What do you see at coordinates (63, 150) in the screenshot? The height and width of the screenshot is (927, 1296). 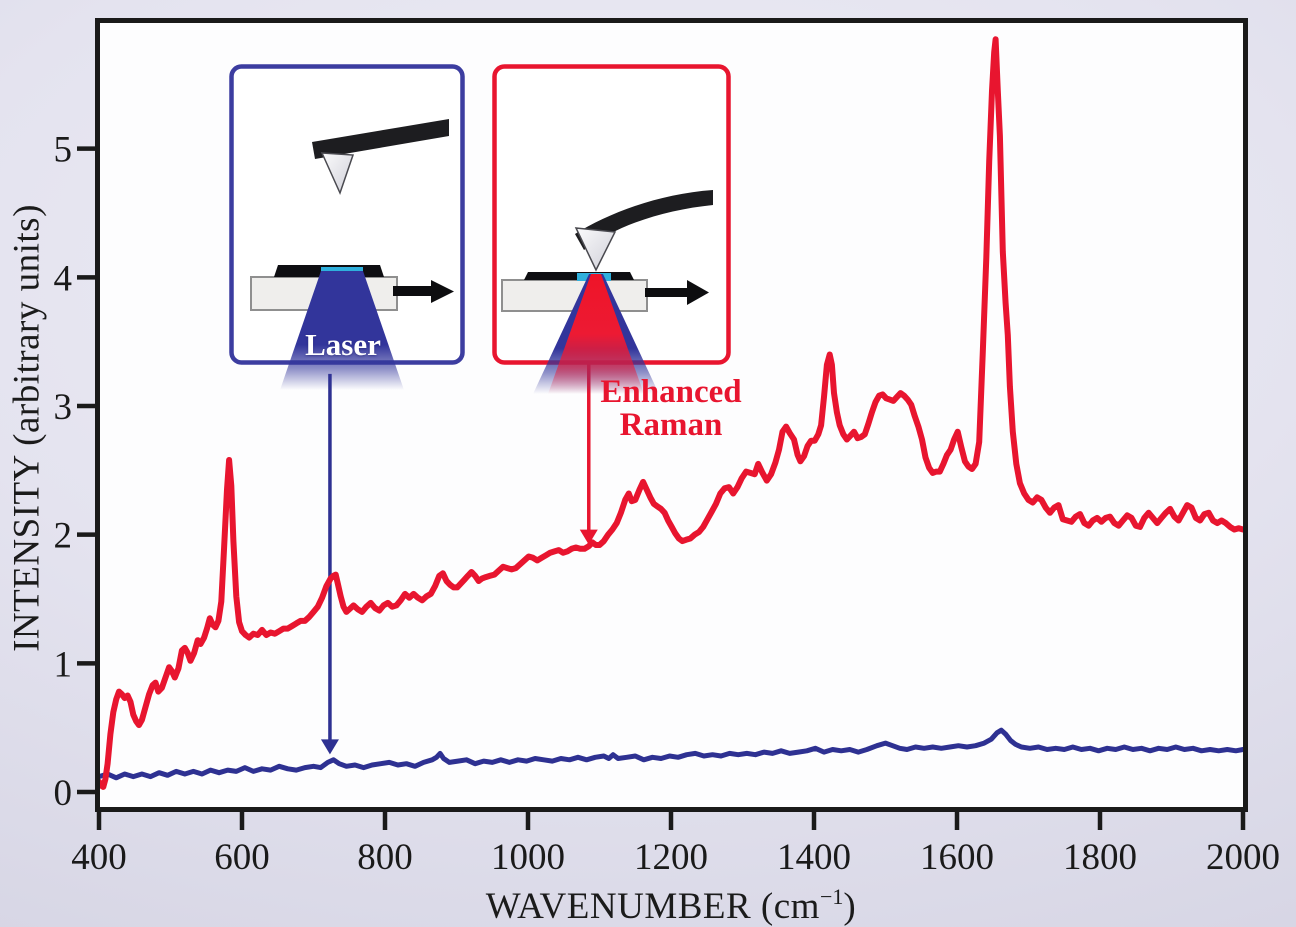 I see `y-tick-label: 5` at bounding box center [63, 150].